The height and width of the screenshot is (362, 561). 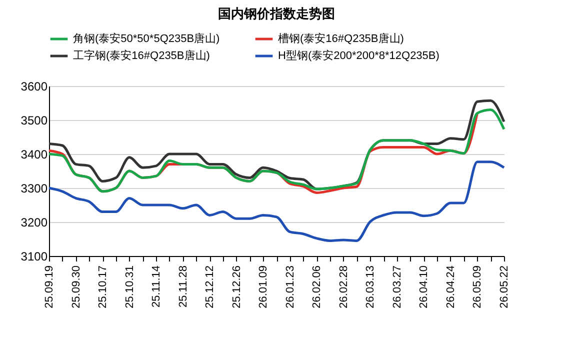 I want to click on x-tick-label: 25.09.30, so click(x=76, y=287).